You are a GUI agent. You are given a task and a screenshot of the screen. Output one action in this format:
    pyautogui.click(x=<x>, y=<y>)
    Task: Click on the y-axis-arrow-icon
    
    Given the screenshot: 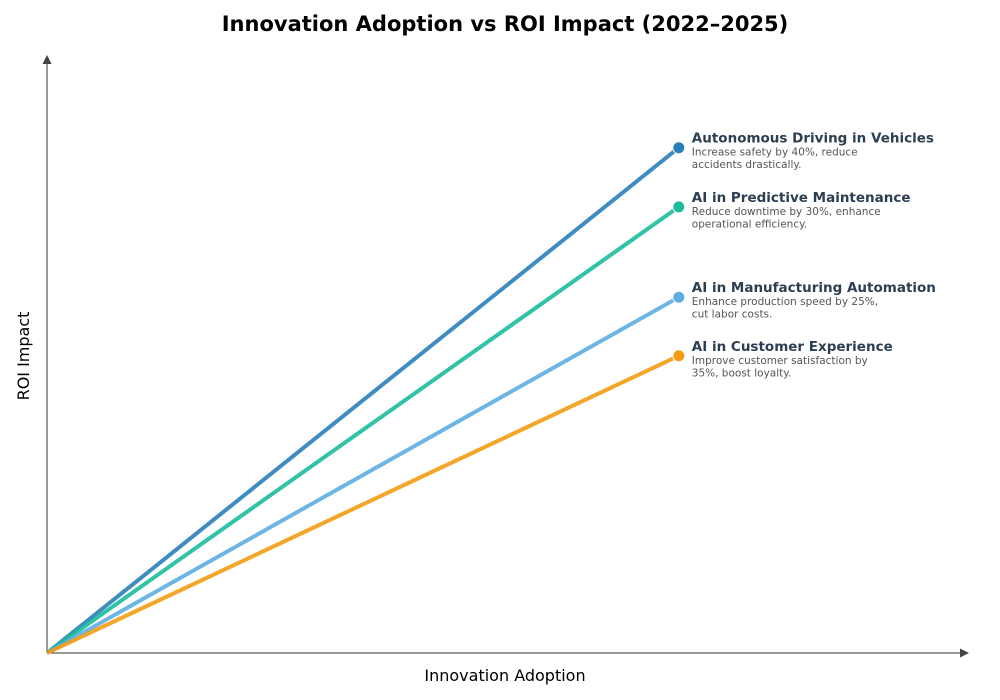 What is the action you would take?
    pyautogui.click(x=47, y=59)
    